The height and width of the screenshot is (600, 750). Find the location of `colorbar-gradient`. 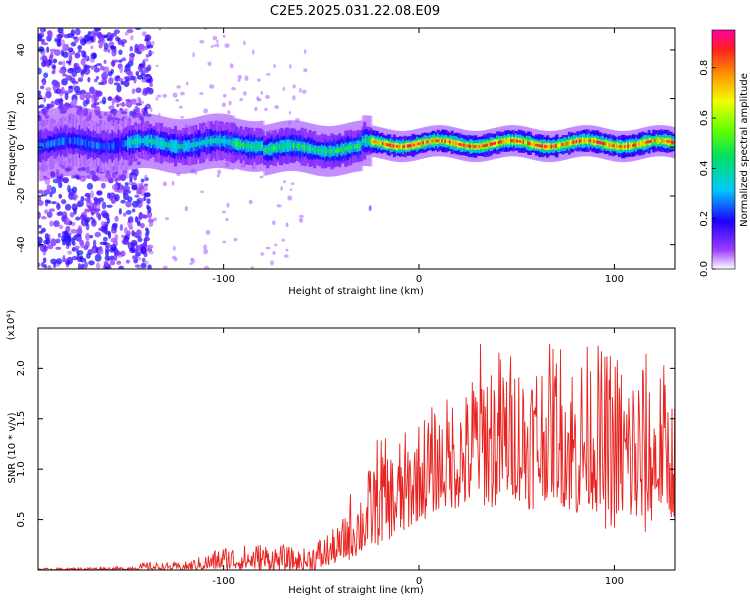

colorbar-gradient is located at coordinates (723, 149).